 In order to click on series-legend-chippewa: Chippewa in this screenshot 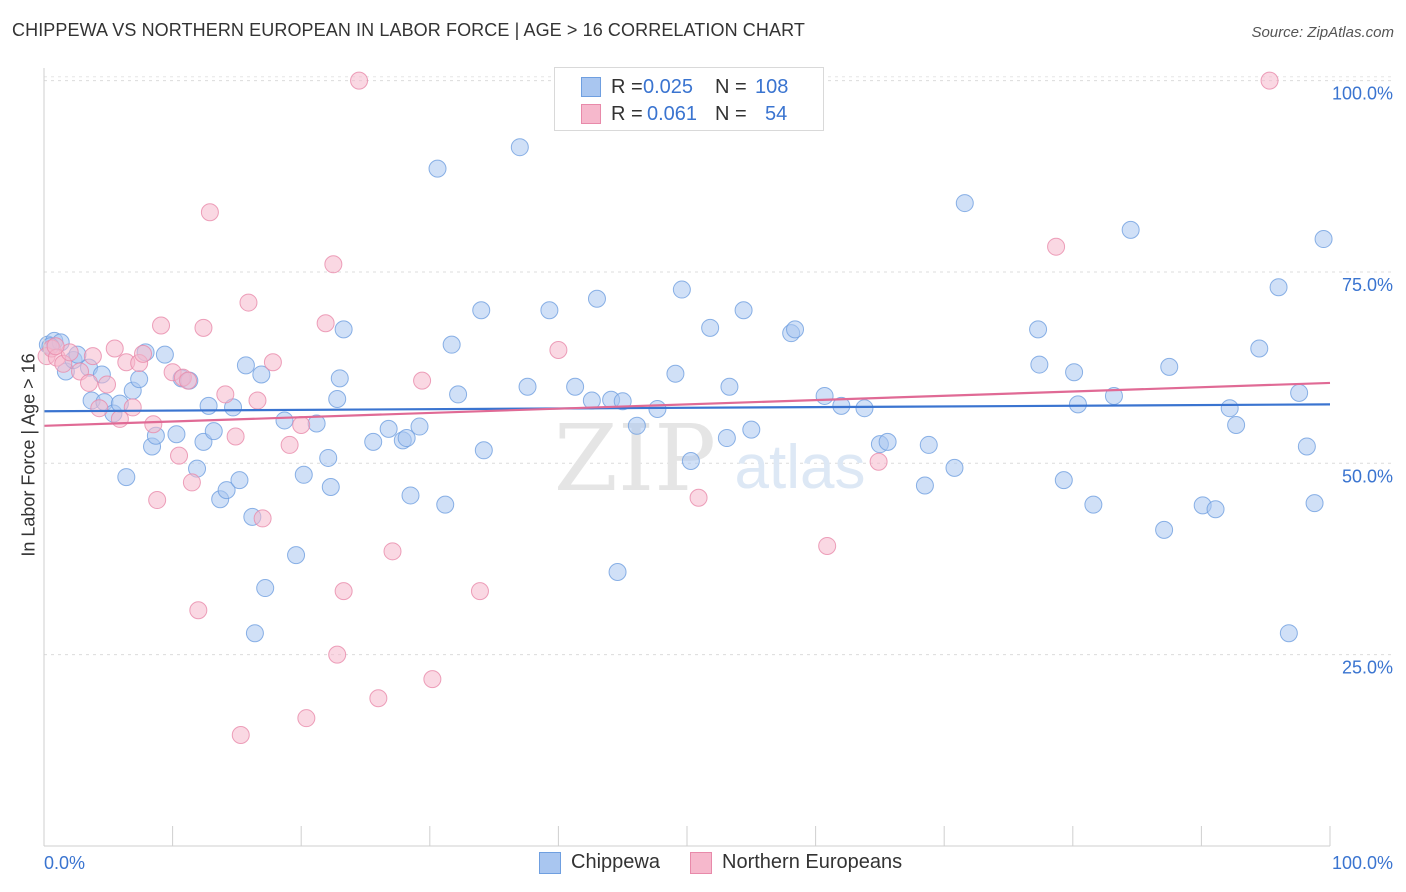, I will do `click(599, 862)`.